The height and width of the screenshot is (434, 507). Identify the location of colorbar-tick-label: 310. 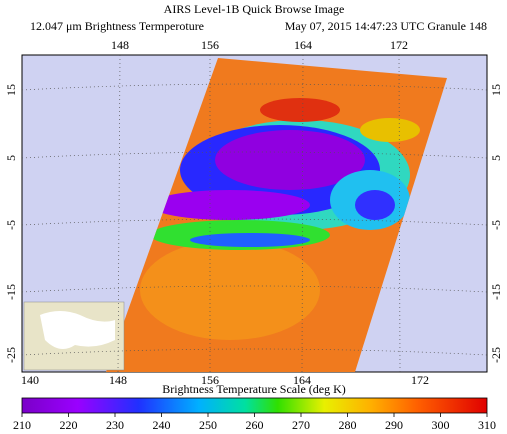
(487, 425).